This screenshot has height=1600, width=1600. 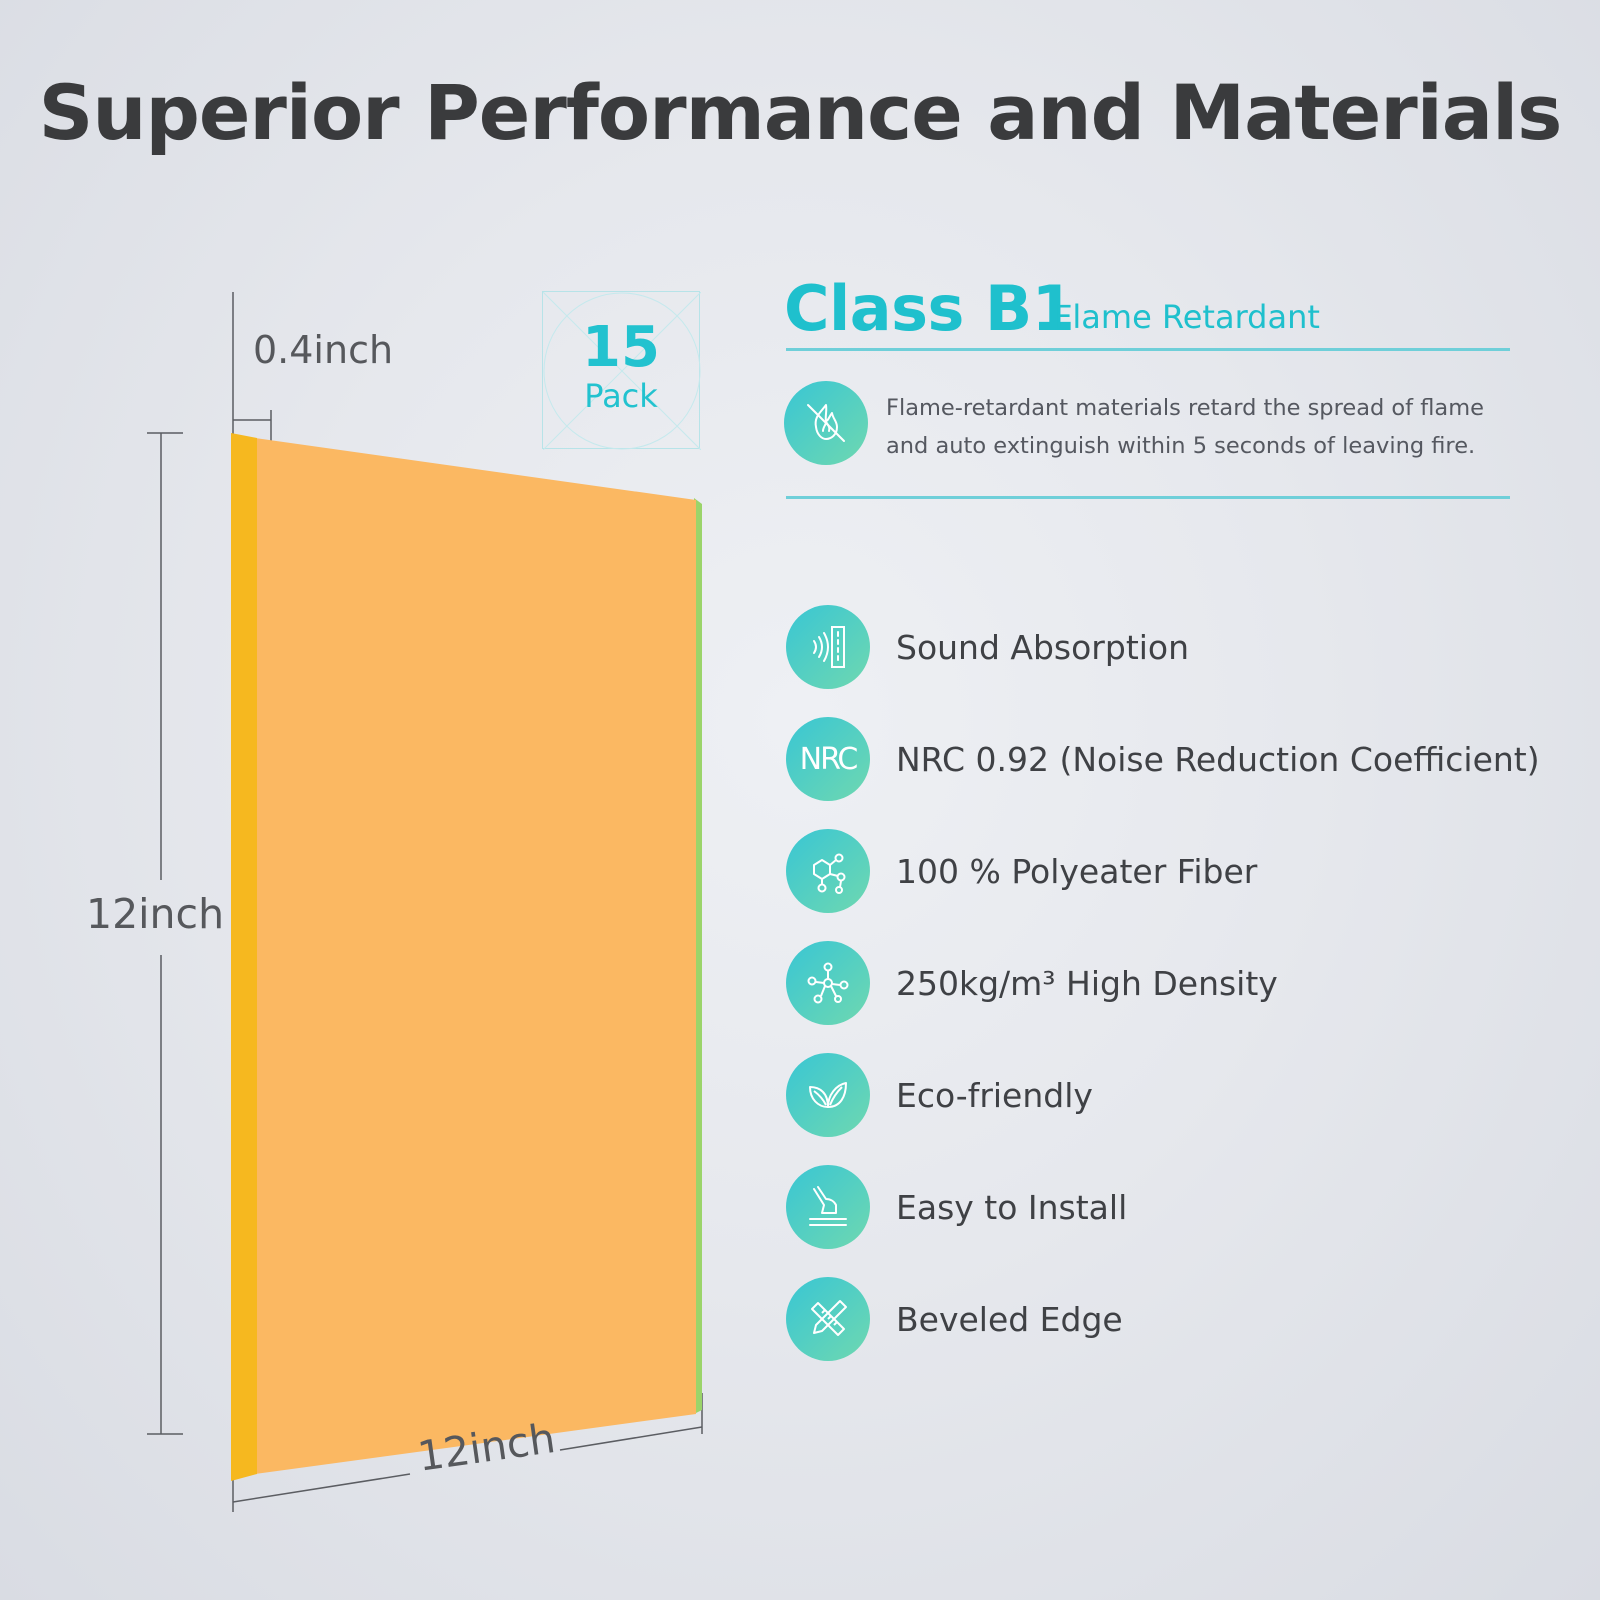 What do you see at coordinates (828, 1207) in the screenshot?
I see `hand-install-icon` at bounding box center [828, 1207].